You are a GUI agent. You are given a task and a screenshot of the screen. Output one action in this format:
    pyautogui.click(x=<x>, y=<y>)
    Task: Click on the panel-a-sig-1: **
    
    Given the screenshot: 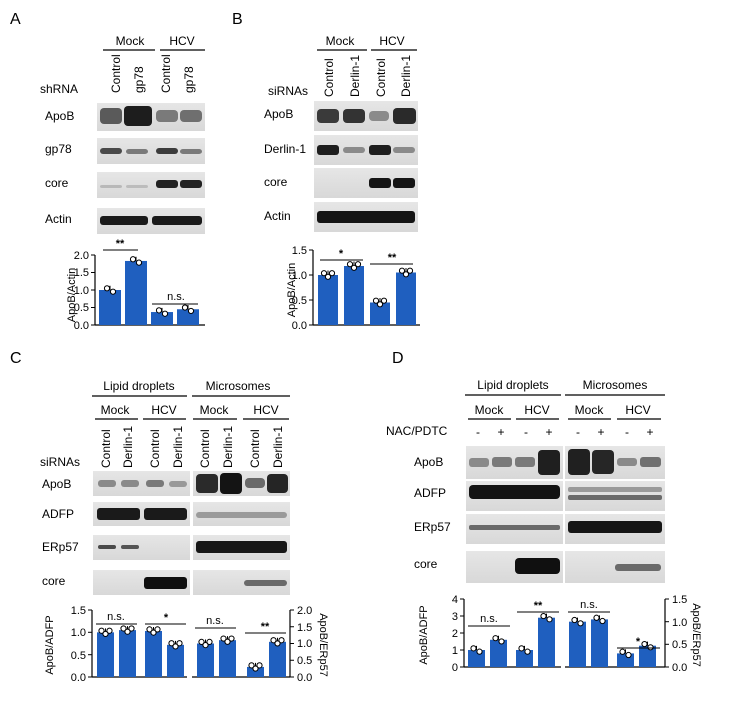 What is the action you would take?
    pyautogui.click(x=120, y=244)
    